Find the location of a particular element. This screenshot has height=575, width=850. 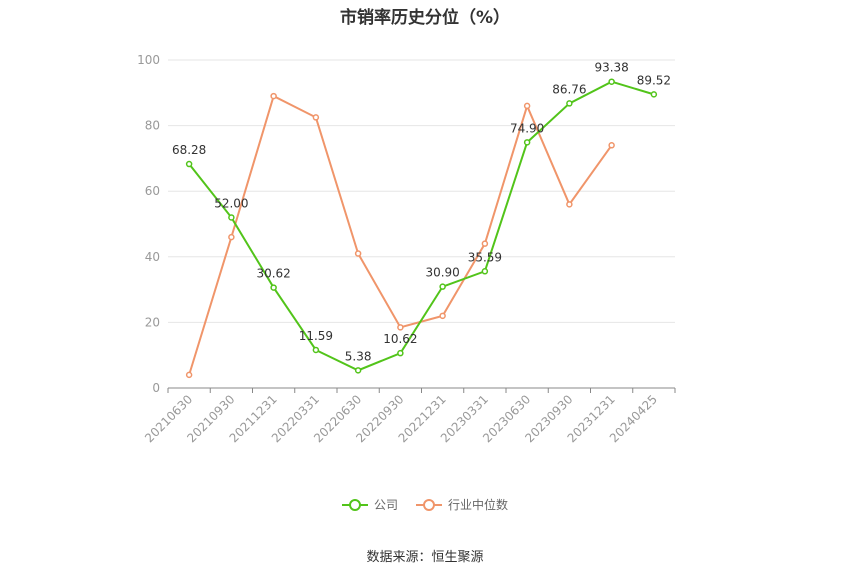

legend-label-industry-median: 行业中位数 is located at coordinates (478, 505).